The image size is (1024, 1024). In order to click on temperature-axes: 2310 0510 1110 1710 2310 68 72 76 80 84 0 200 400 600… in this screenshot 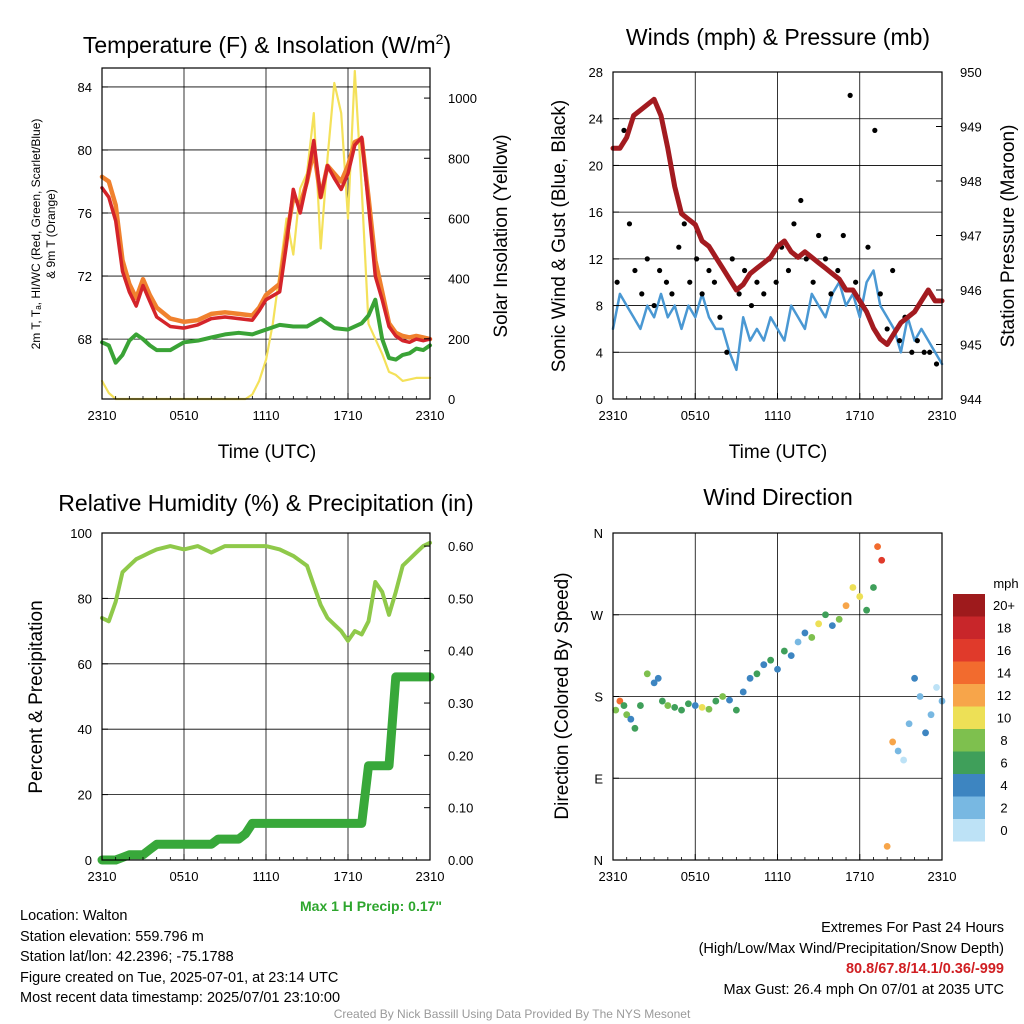, I will do `click(277, 245)`.